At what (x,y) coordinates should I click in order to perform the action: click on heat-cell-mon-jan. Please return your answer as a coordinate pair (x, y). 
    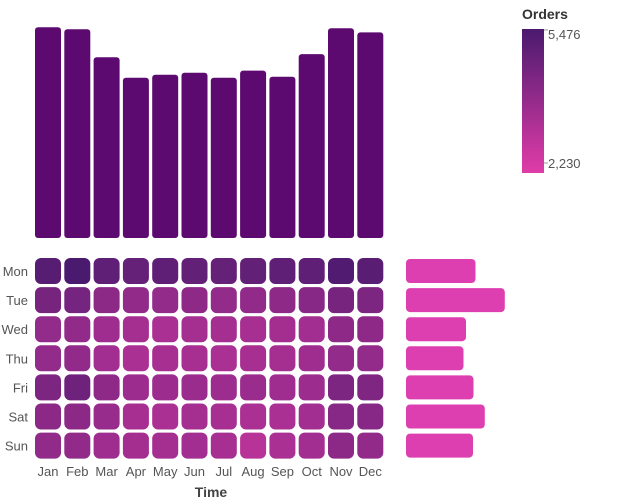
    Looking at the image, I should click on (48, 271).